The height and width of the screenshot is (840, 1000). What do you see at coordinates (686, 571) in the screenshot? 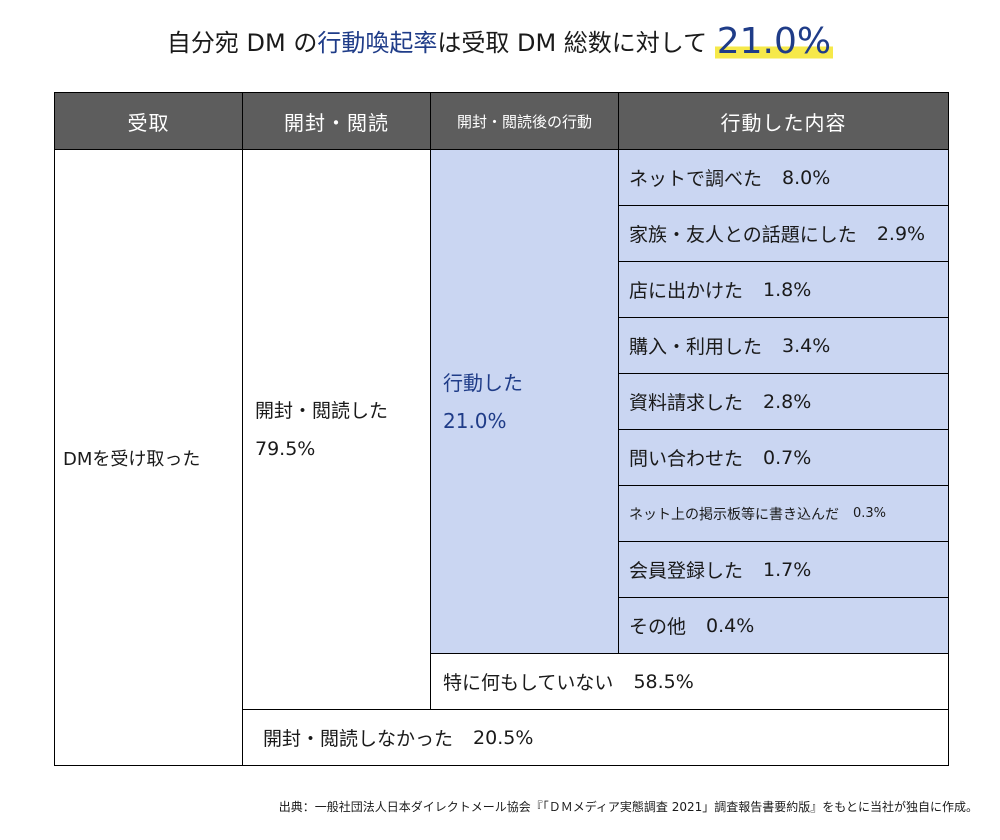
I see `action-label: 会員登録した` at bounding box center [686, 571].